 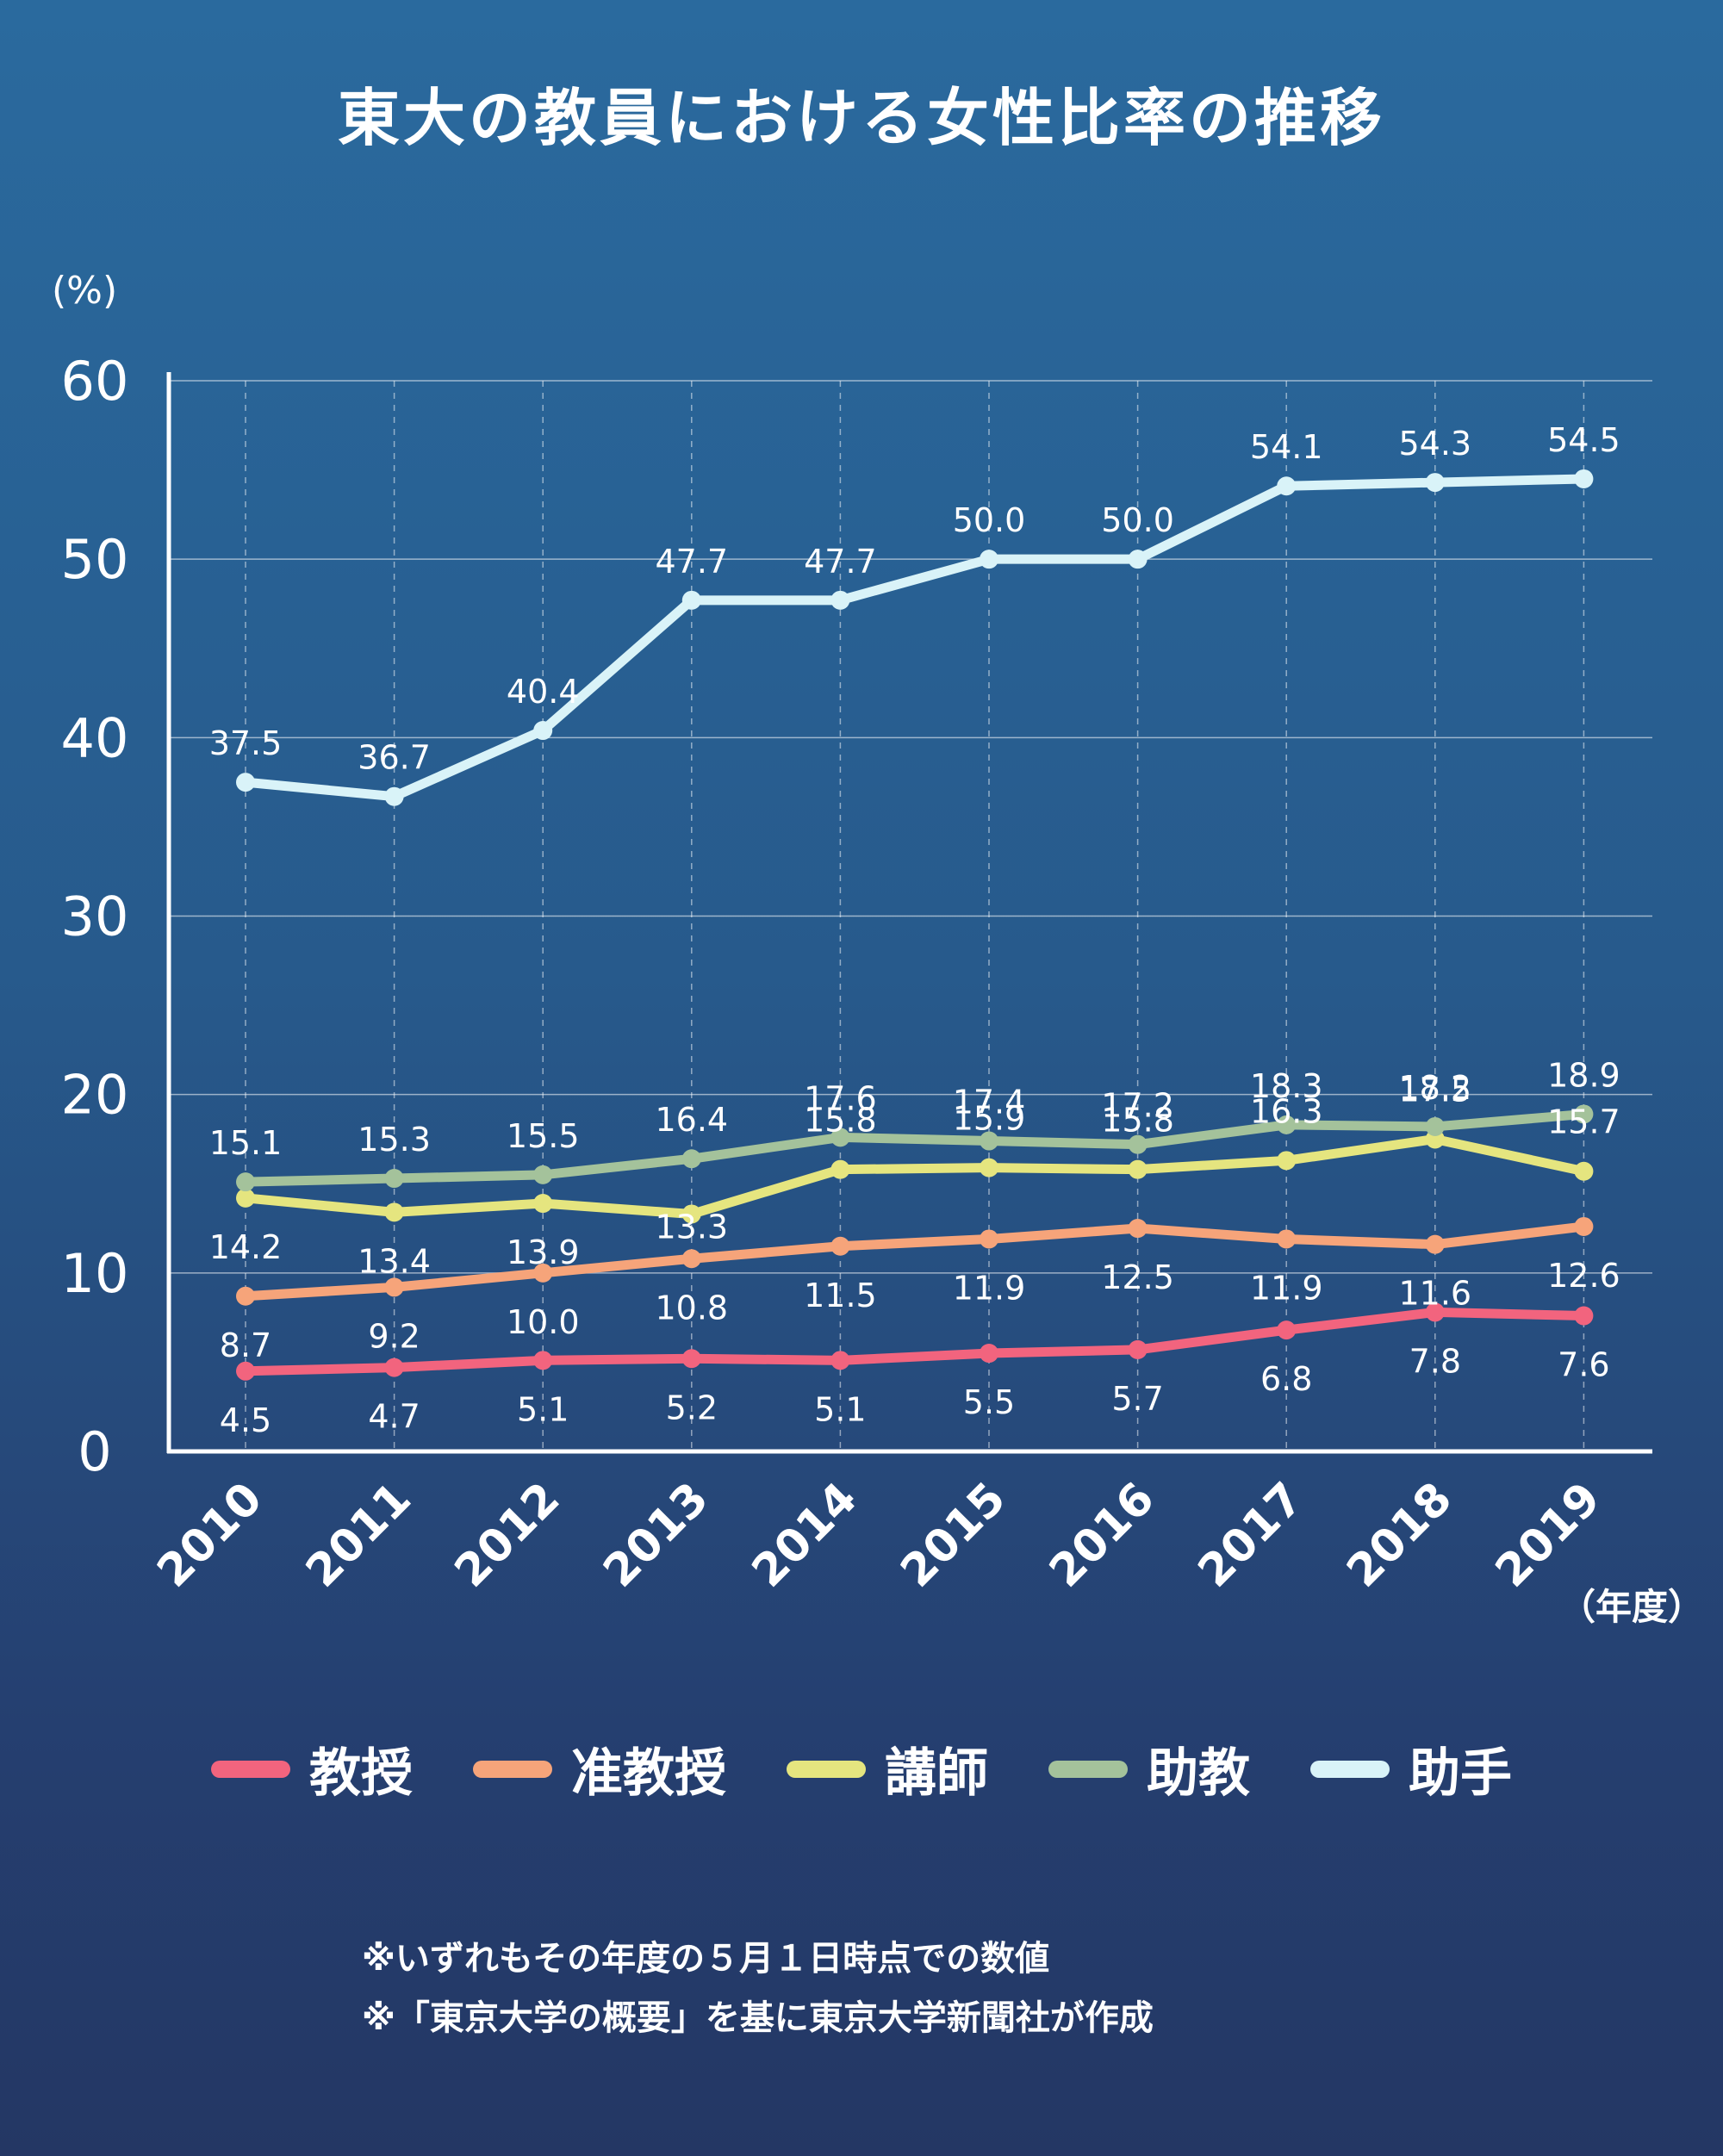 What do you see at coordinates (758, 2018) in the screenshot?
I see `note-line: ※「東京大学の概要」を基に東京大学新聞社が作成` at bounding box center [758, 2018].